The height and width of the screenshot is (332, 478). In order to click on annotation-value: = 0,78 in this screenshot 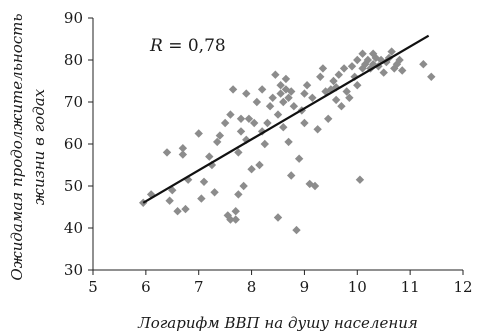, I will do `click(194, 46)`.